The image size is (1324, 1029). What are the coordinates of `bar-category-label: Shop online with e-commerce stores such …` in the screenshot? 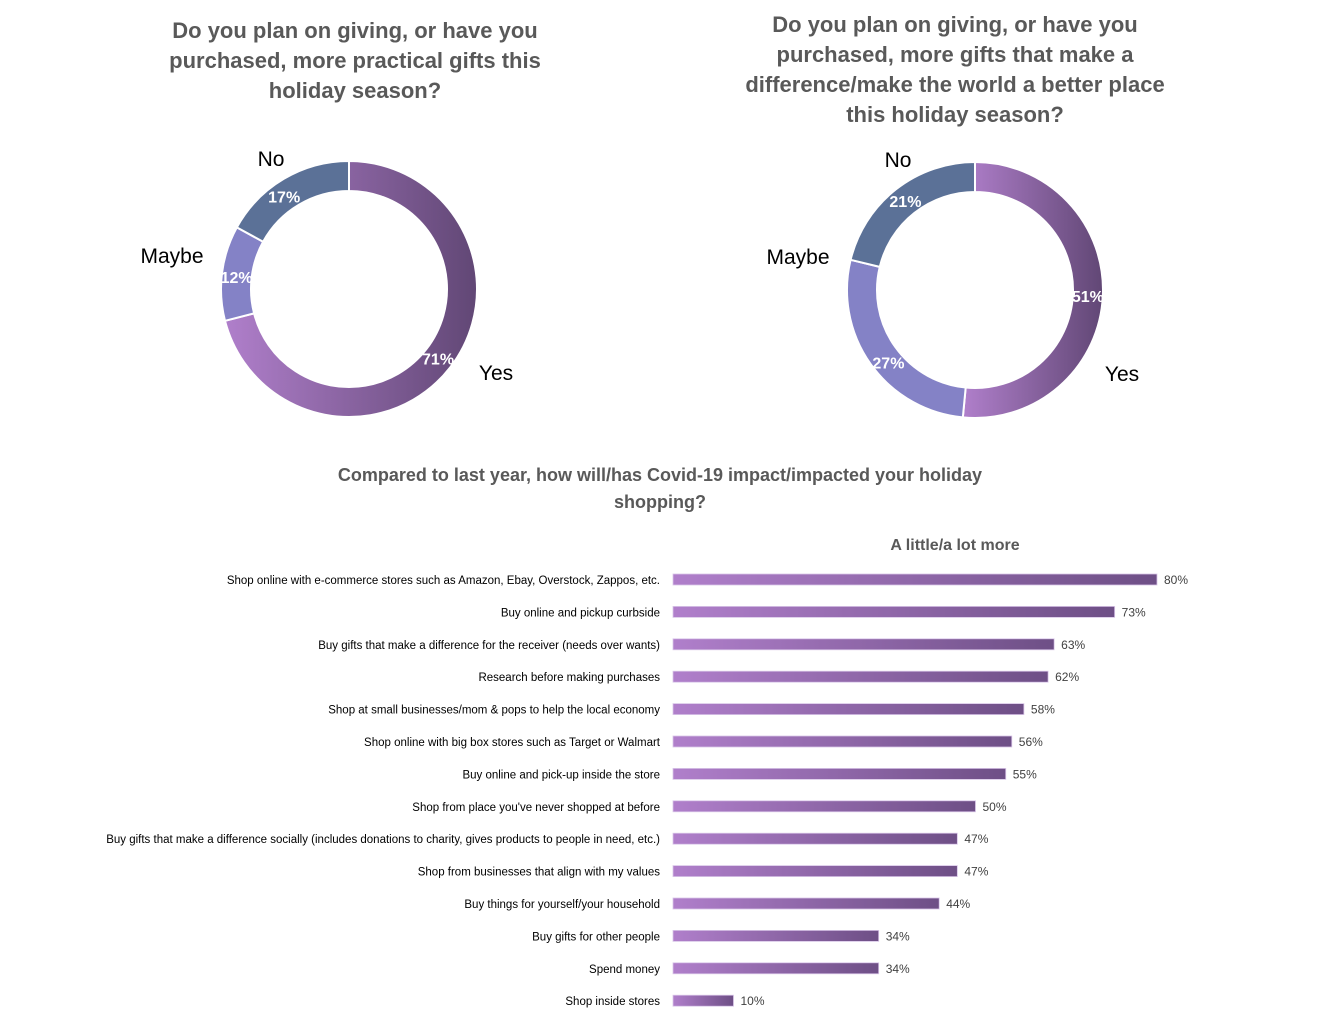 It's located at (443, 581).